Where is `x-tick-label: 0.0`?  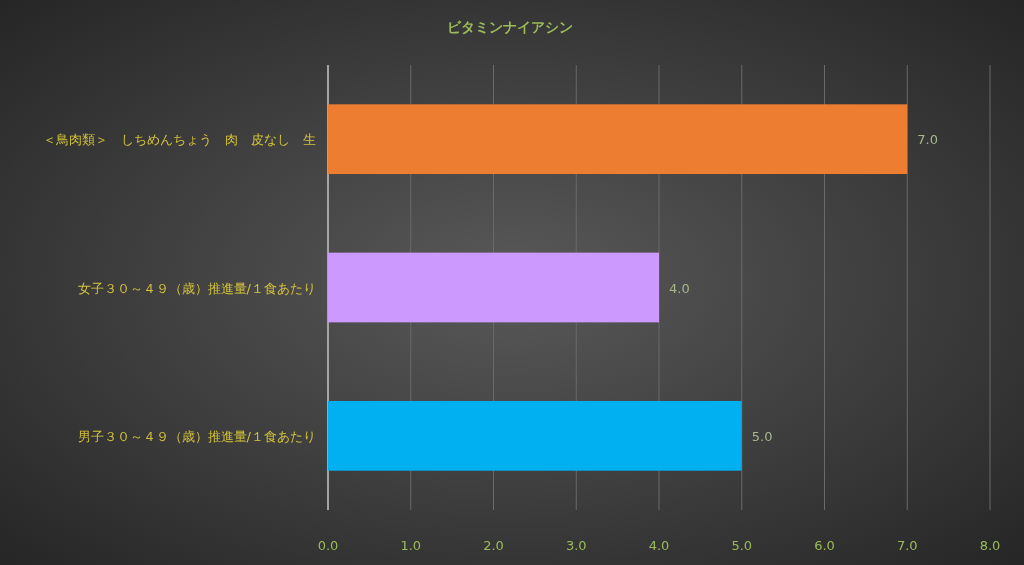 x-tick-label: 0.0 is located at coordinates (328, 545).